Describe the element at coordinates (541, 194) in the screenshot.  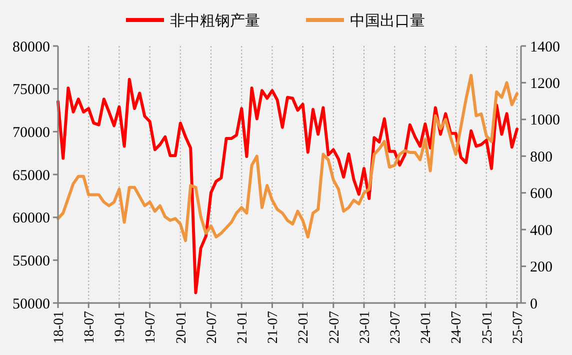
I see `y2-tick-label: 600` at that location.